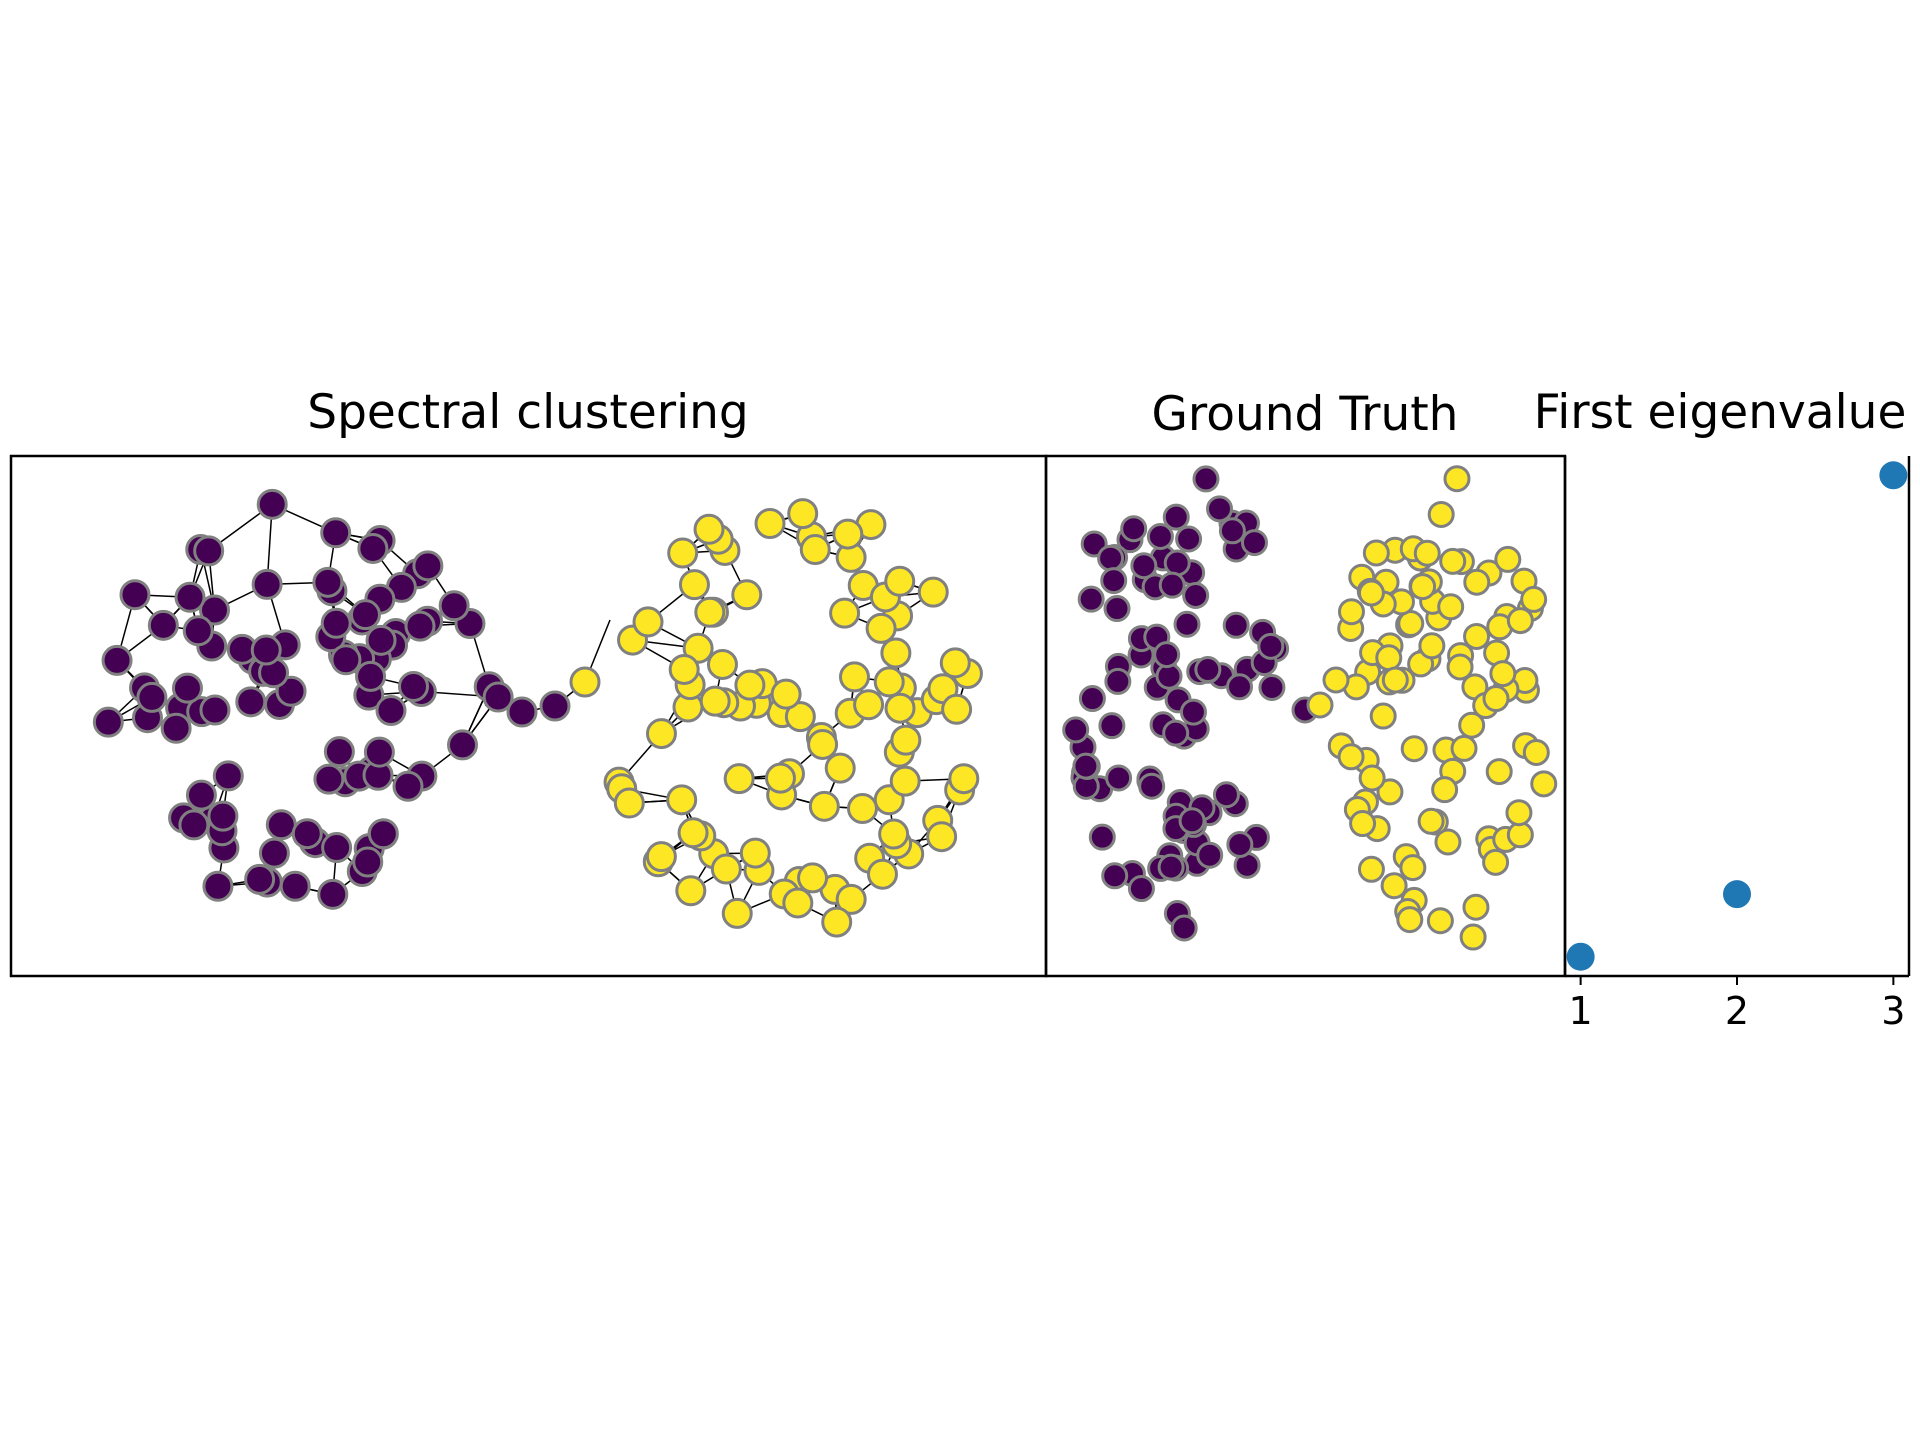  I want to click on title-first-eigenvalue: First eigenvalue, so click(1720, 412).